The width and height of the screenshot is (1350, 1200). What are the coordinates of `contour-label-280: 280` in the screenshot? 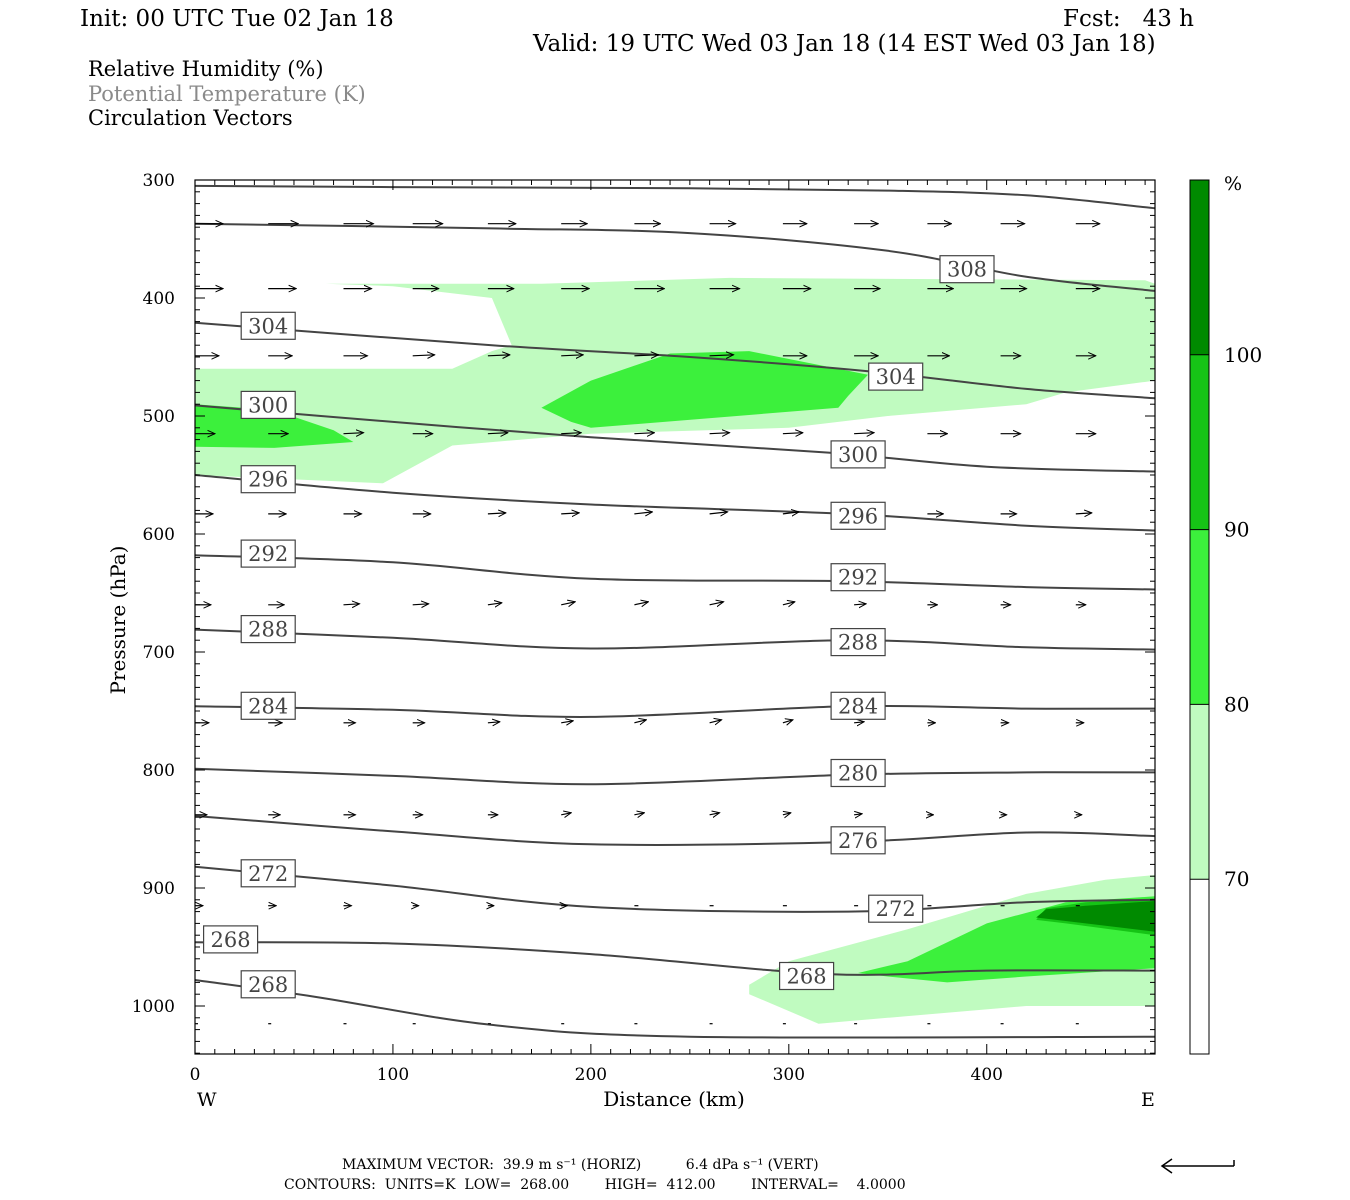 It's located at (858, 773).